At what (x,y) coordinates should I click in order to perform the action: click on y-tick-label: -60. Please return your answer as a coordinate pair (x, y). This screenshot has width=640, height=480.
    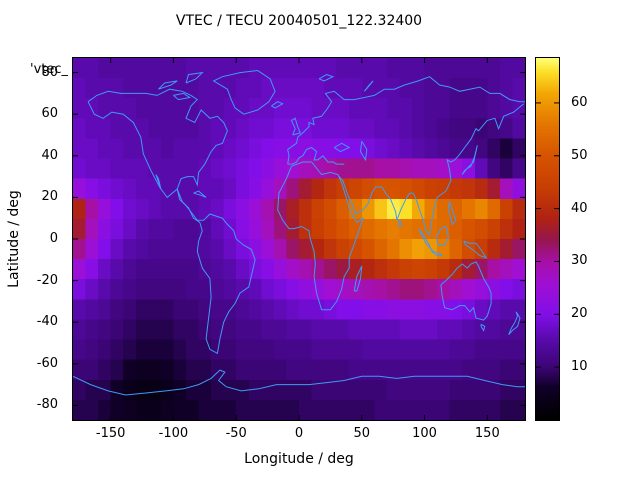
    Looking at the image, I should click on (47, 363).